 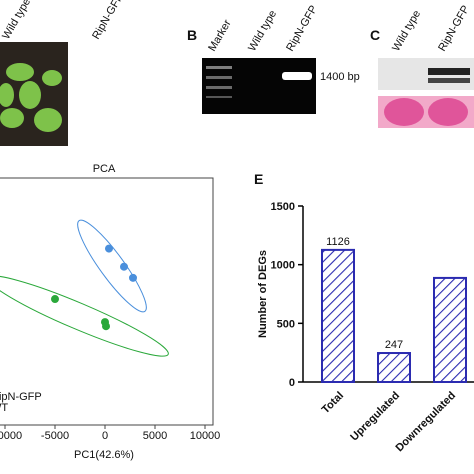 I want to click on marker-bands, so click(x=219, y=82).